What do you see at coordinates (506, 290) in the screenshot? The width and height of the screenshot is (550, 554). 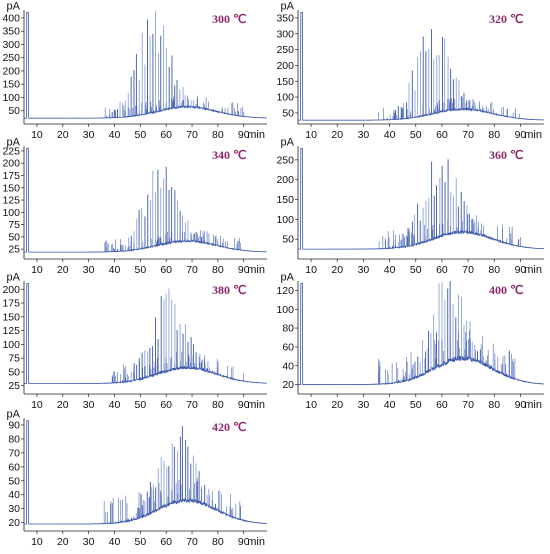 I see `temperature-label: 400 ℃` at bounding box center [506, 290].